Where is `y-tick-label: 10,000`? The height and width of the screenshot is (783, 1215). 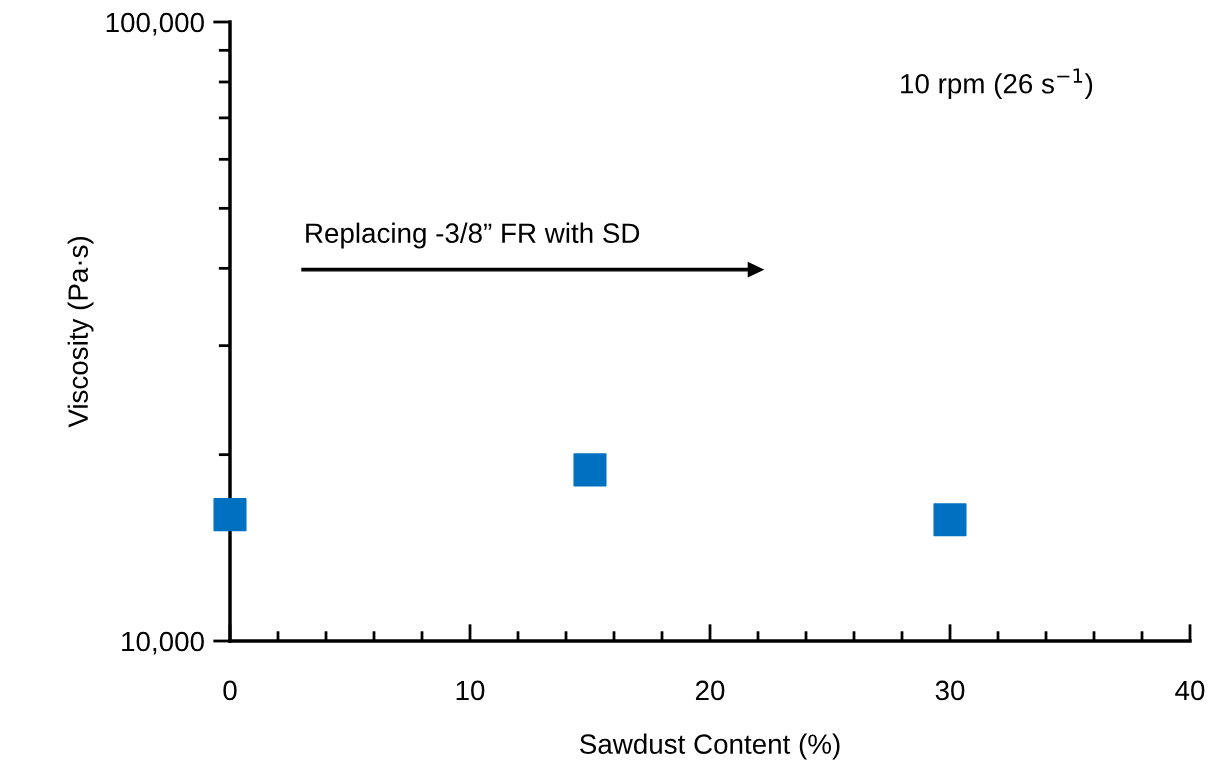 y-tick-label: 10,000 is located at coordinates (163, 643).